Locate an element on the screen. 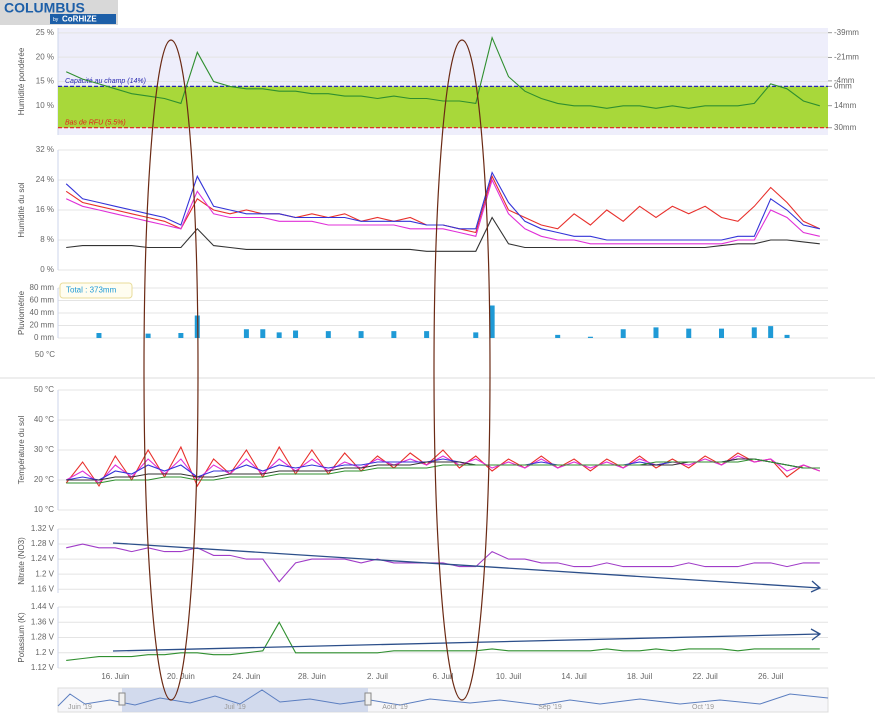  annotation: Total : 373mm is located at coordinates (91, 290).